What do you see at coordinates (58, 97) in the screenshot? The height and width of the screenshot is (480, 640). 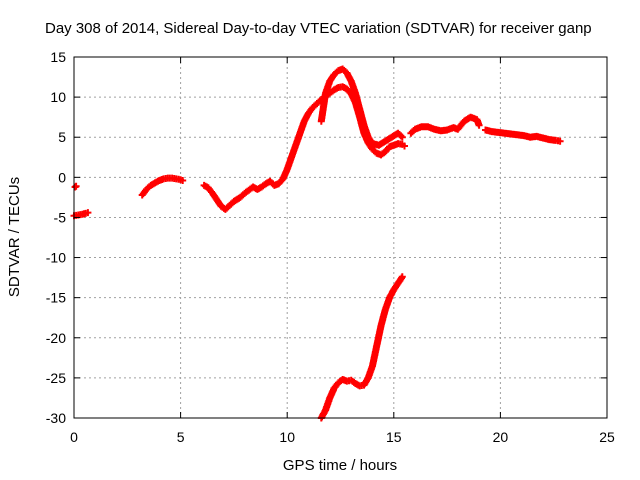 I see `y-tick-label: 10` at bounding box center [58, 97].